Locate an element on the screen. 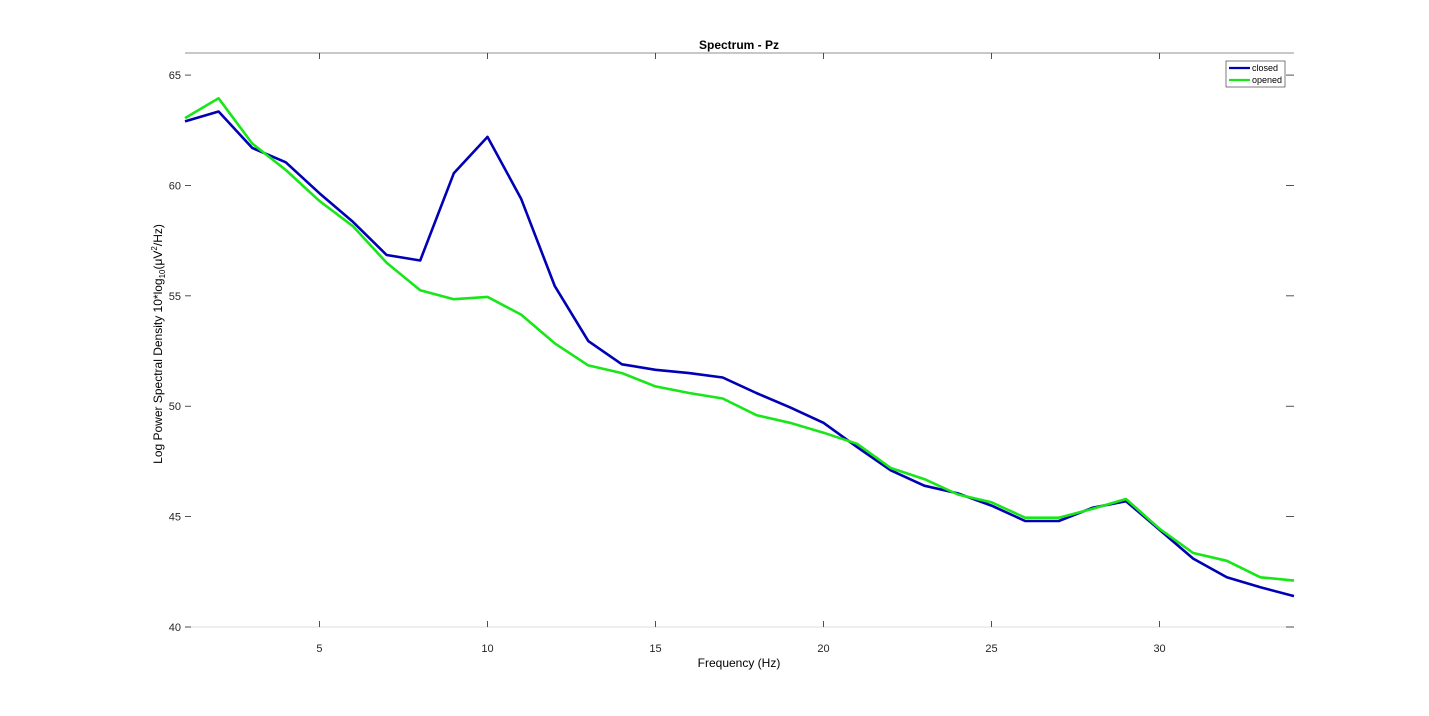 The height and width of the screenshot is (716, 1429). legend-box is located at coordinates (1255, 74).